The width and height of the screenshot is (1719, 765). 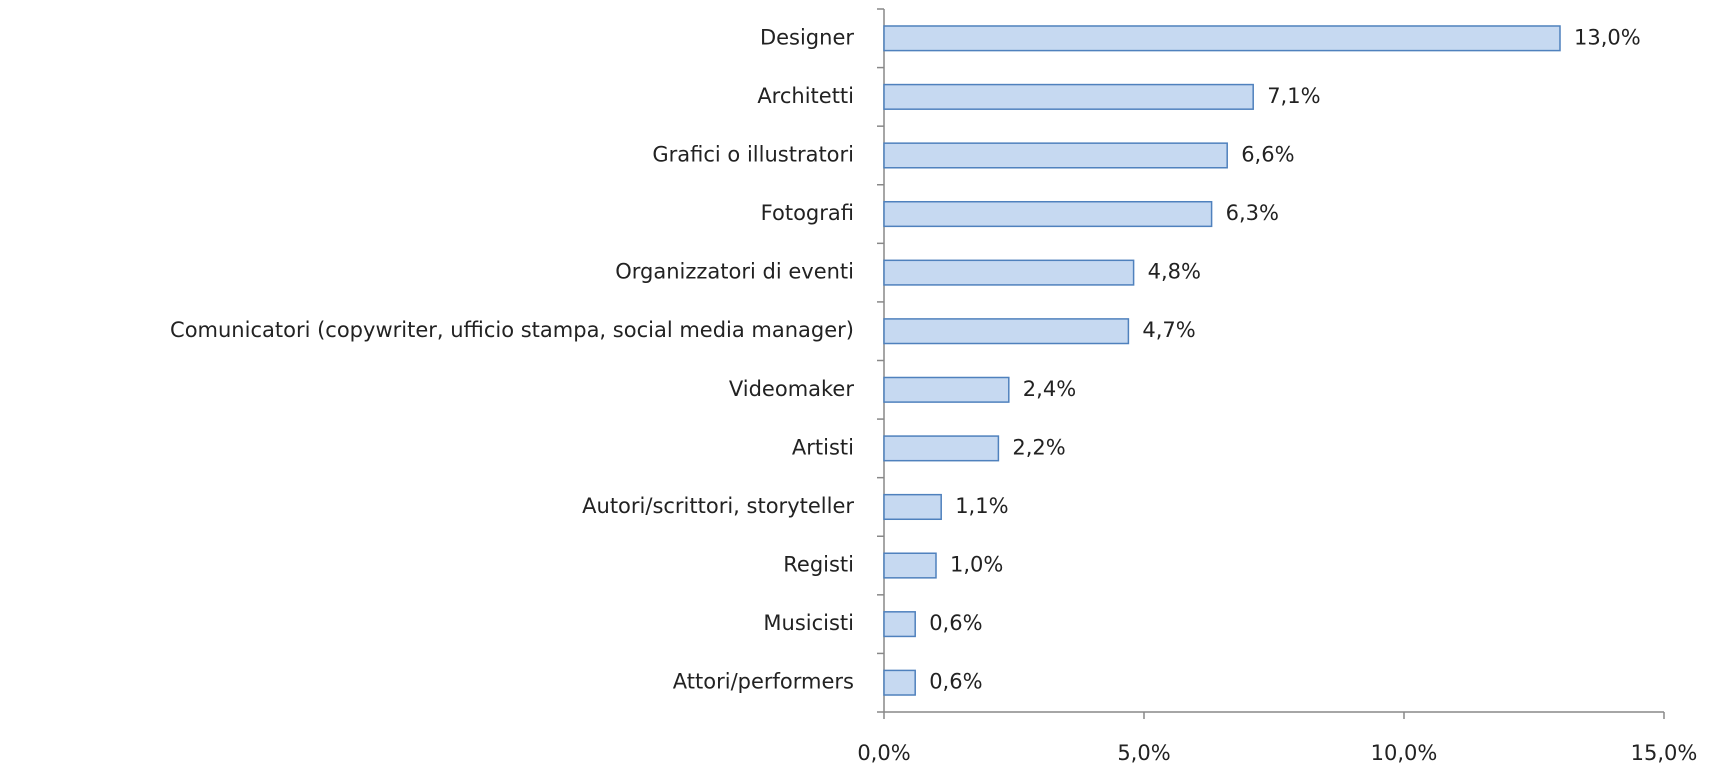 What do you see at coordinates (1143, 753) in the screenshot?
I see `x-tick-label: 5,0%` at bounding box center [1143, 753].